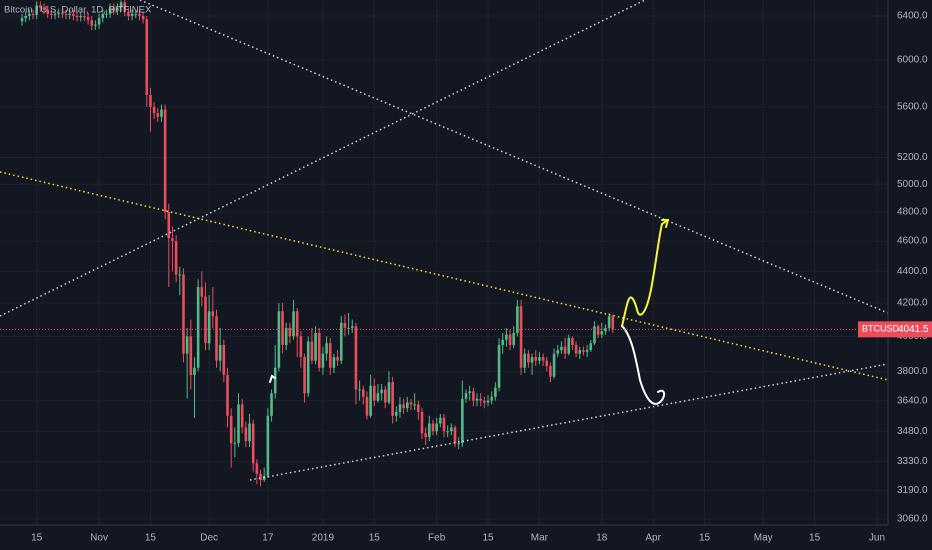 The image size is (932, 550). I want to click on y-tick-label: 5000.0, so click(912, 184).